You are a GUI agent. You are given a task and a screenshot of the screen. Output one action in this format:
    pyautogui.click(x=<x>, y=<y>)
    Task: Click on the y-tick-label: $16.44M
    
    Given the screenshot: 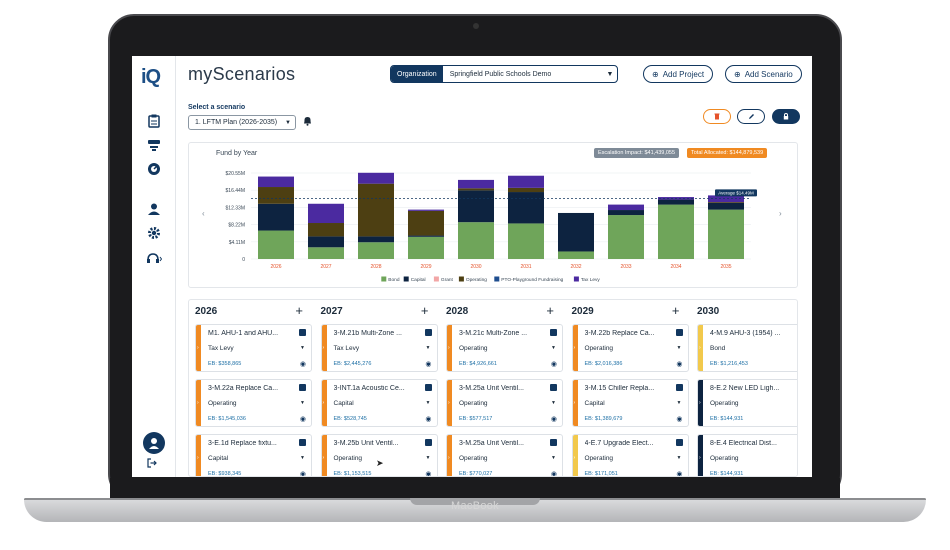 What is the action you would take?
    pyautogui.click(x=235, y=191)
    